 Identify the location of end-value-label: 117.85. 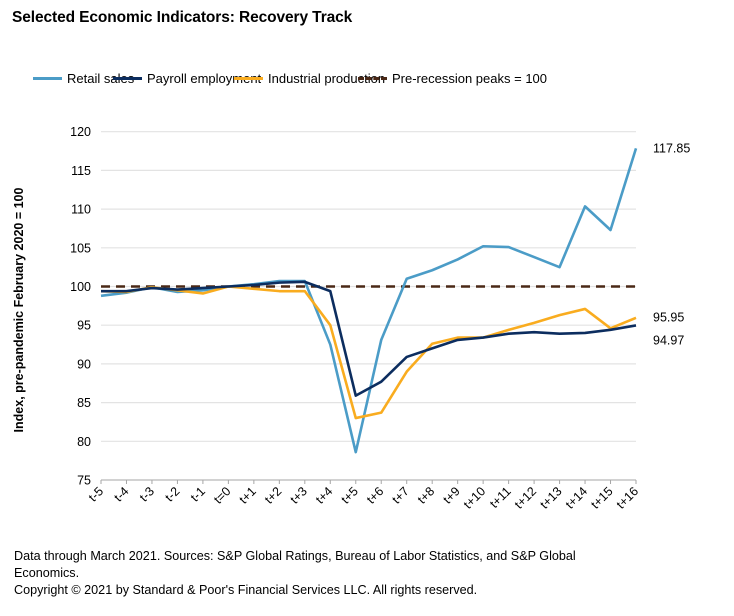
(671, 149).